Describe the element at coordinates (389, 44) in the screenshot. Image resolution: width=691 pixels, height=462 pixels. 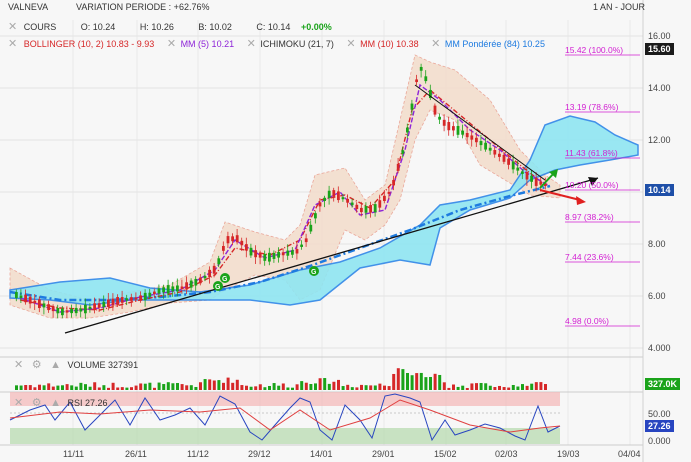
I see `indicator-mm10: MM (10) 10.38` at that location.